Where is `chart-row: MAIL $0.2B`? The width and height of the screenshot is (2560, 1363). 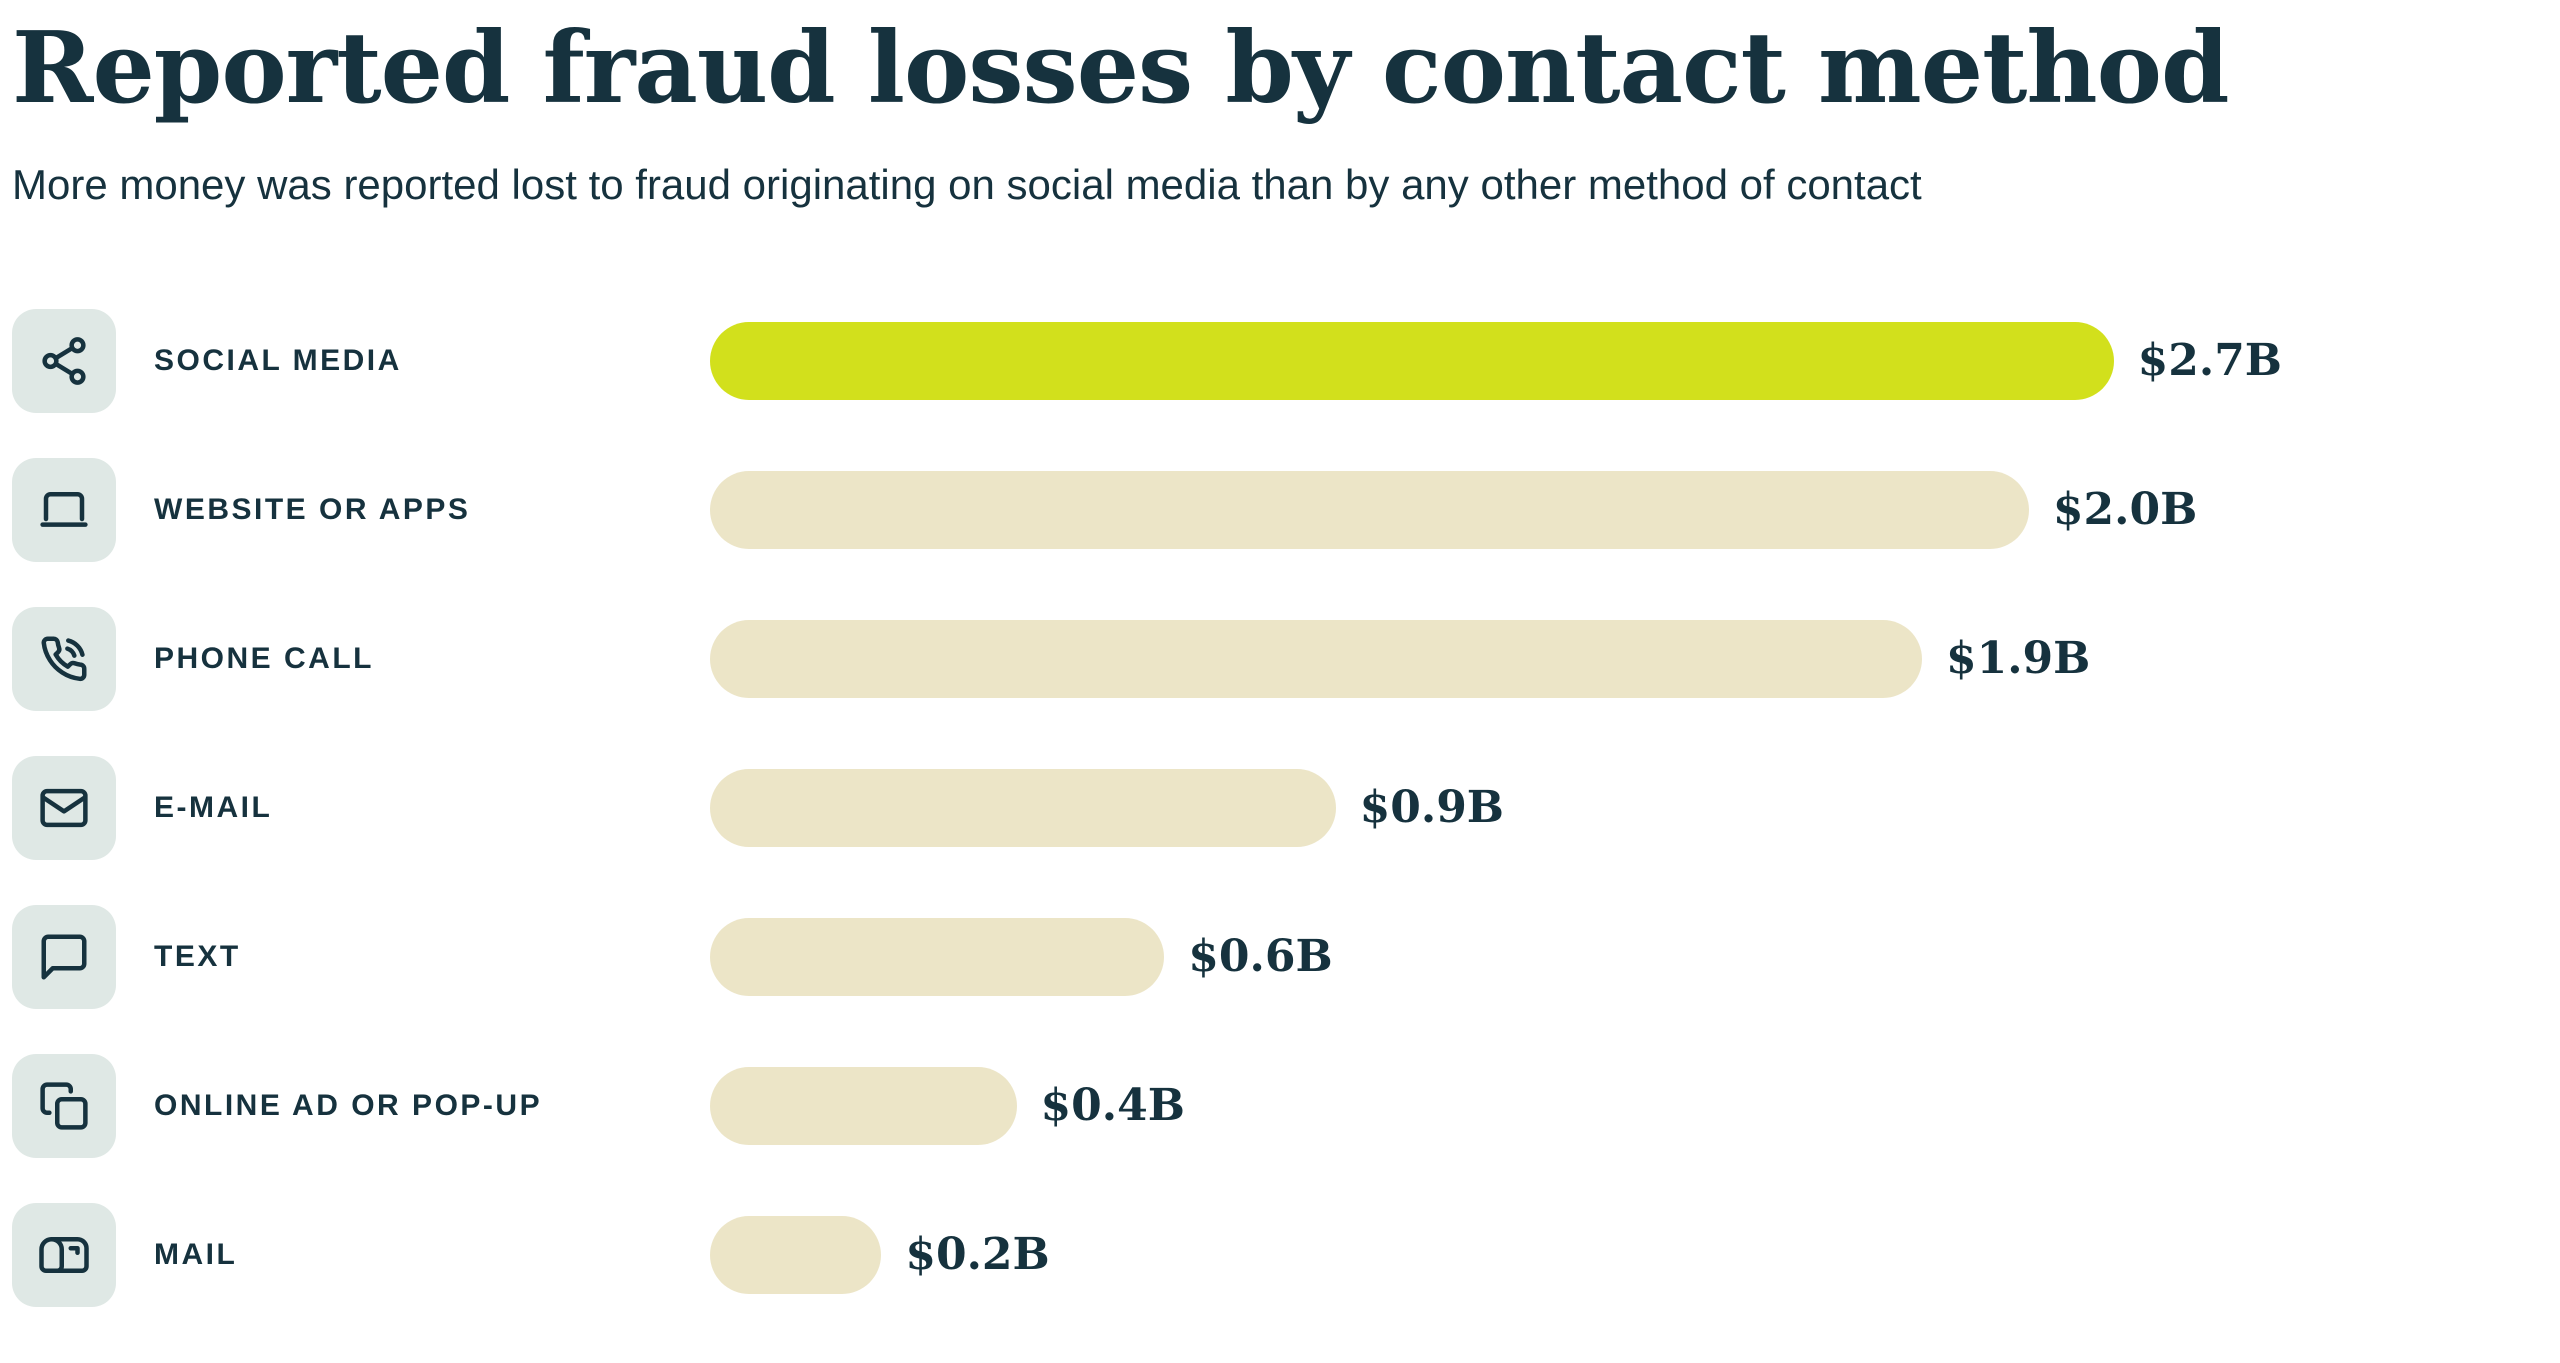
chart-row: MAIL $0.2B is located at coordinates (1266, 1254).